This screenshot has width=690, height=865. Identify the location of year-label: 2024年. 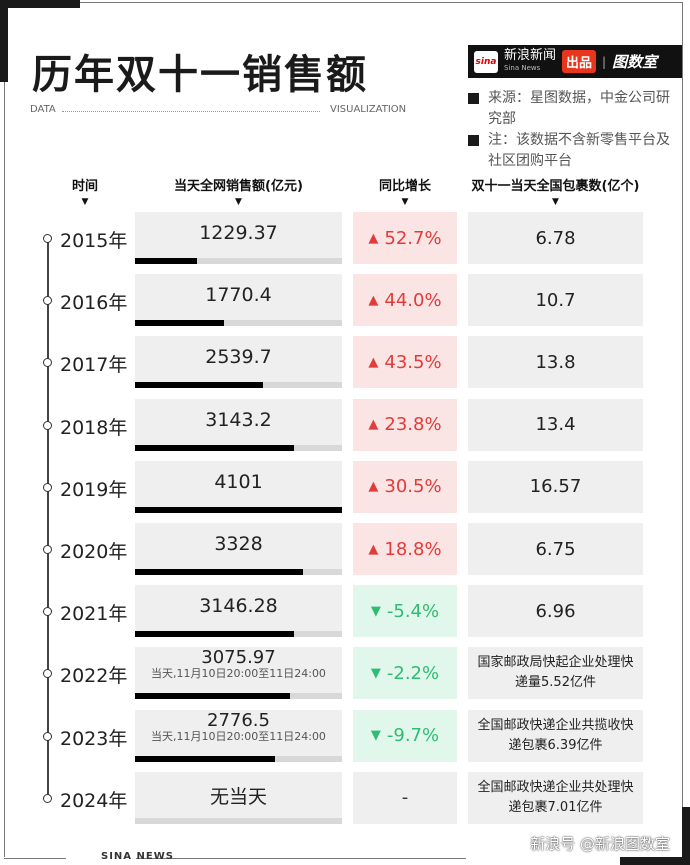
(94, 800).